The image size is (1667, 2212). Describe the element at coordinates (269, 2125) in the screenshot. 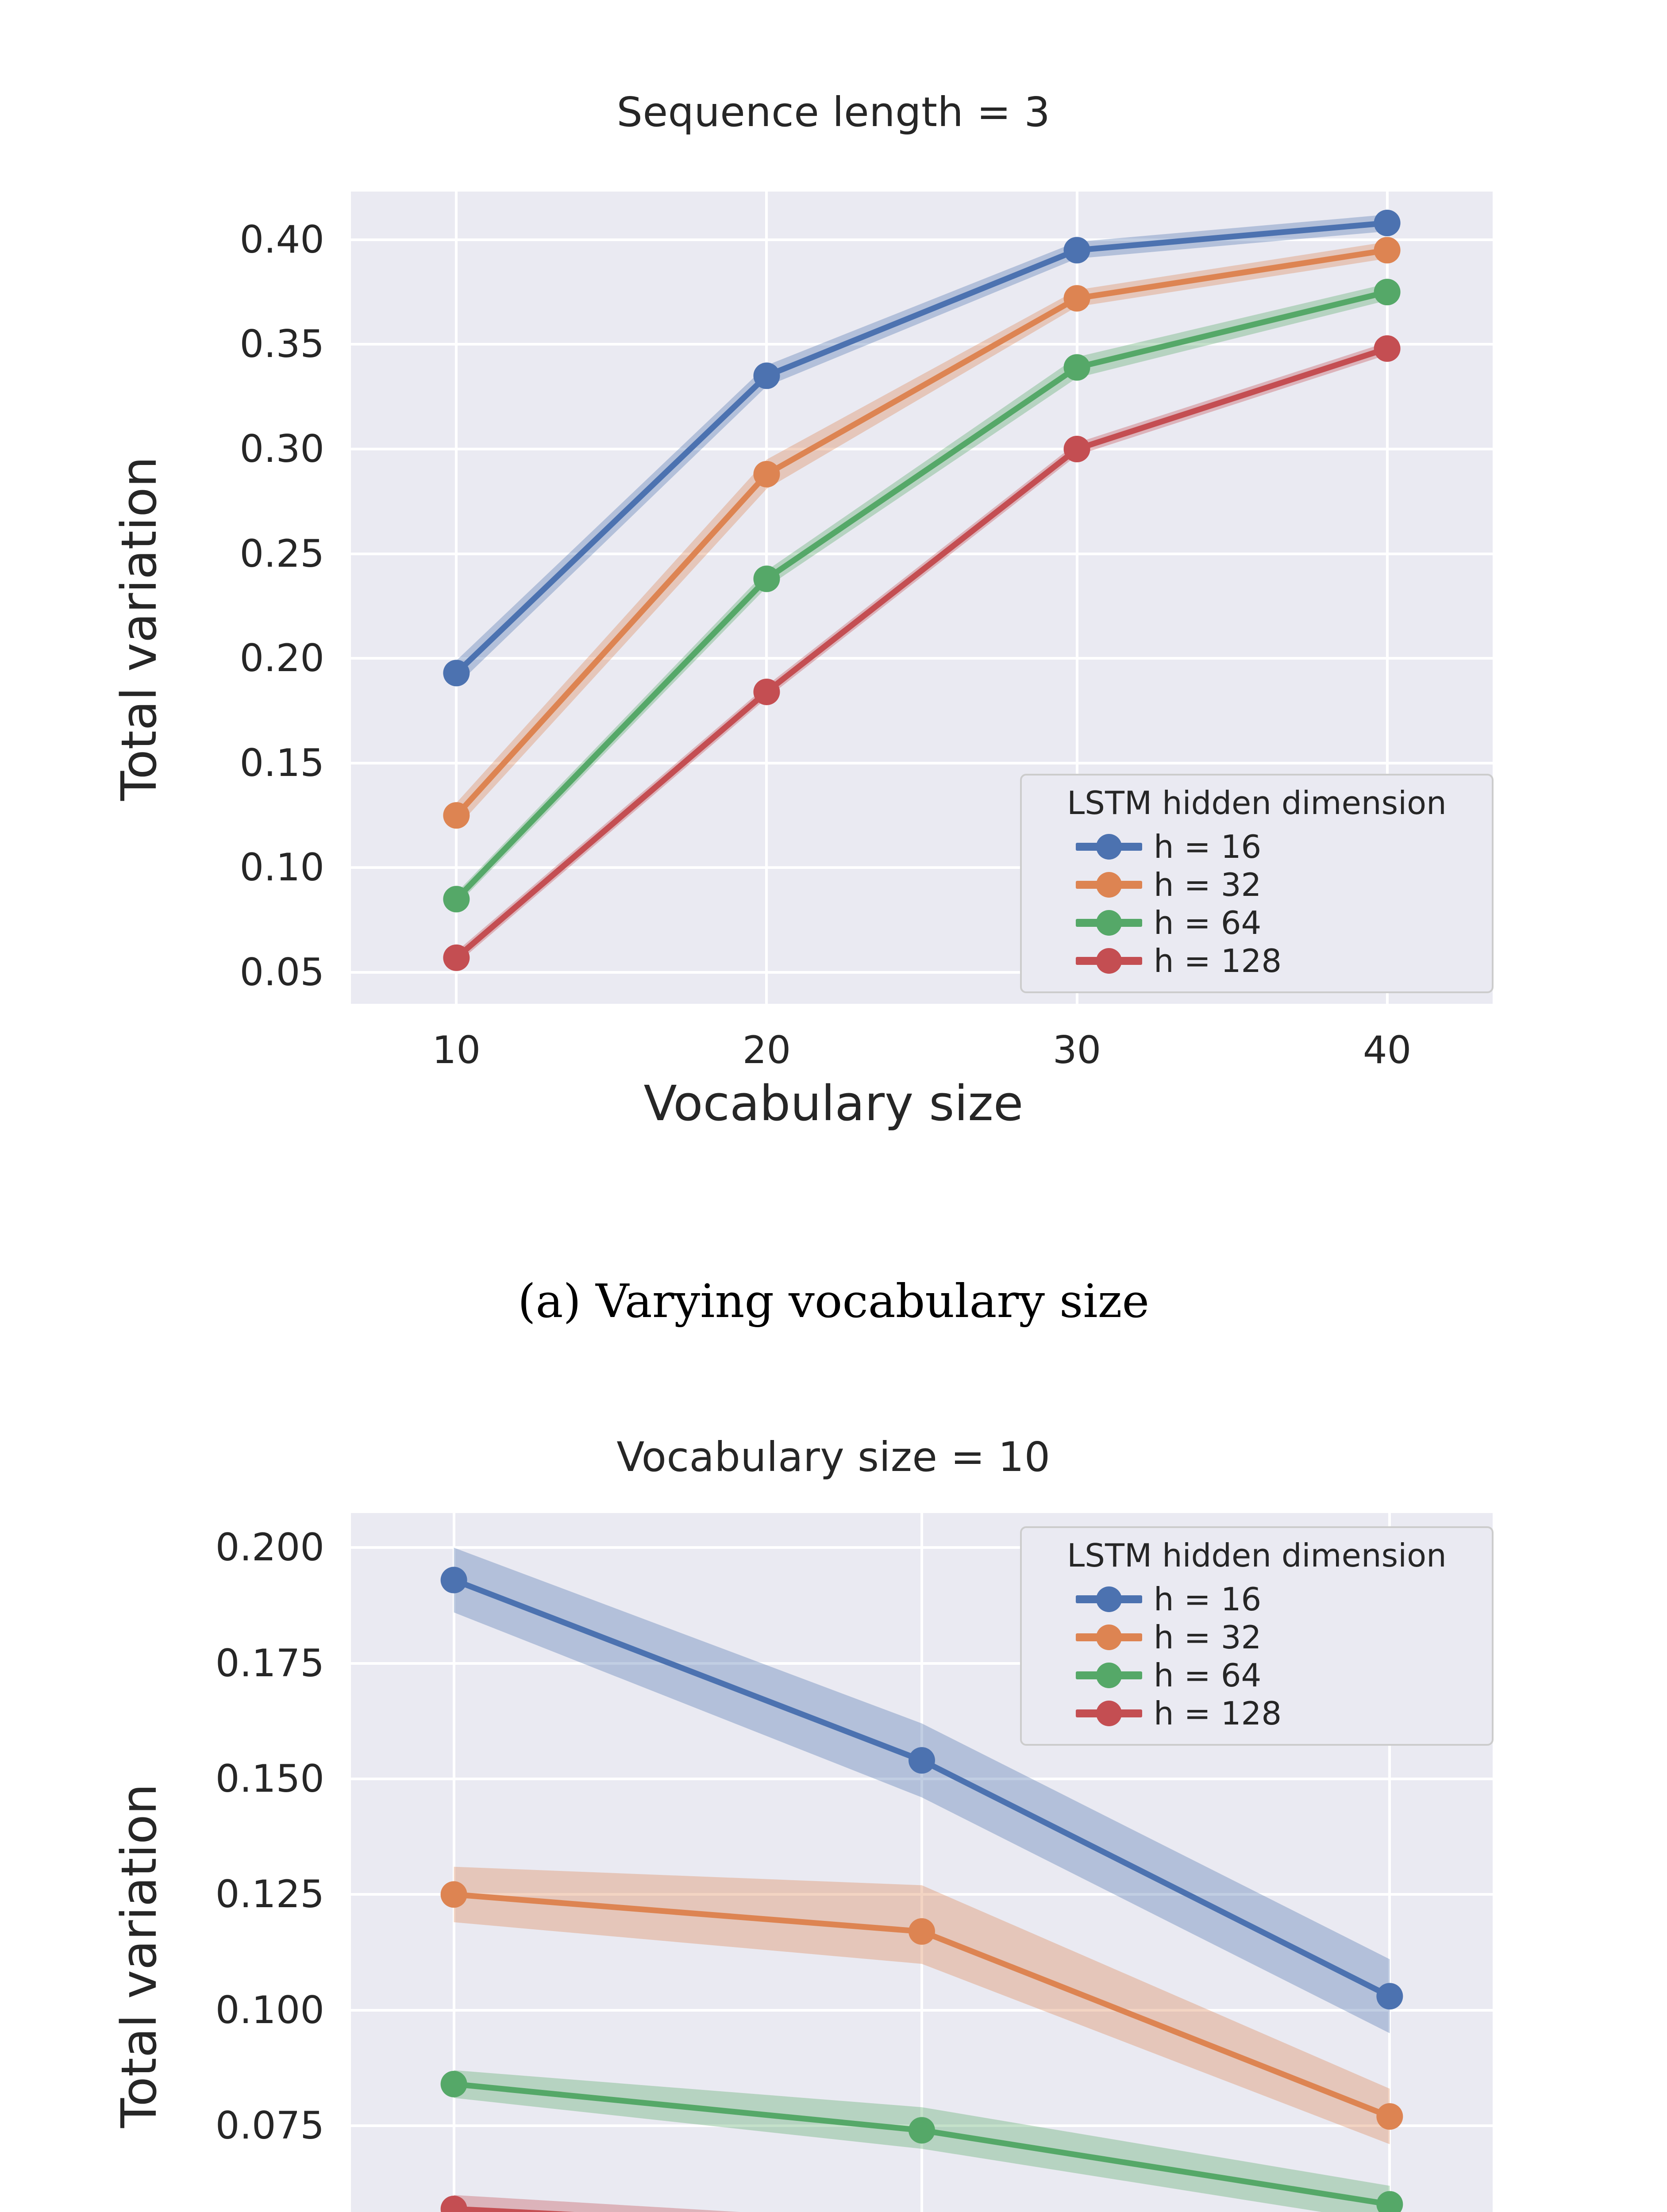

I see `y-tick-label: 0.075` at that location.